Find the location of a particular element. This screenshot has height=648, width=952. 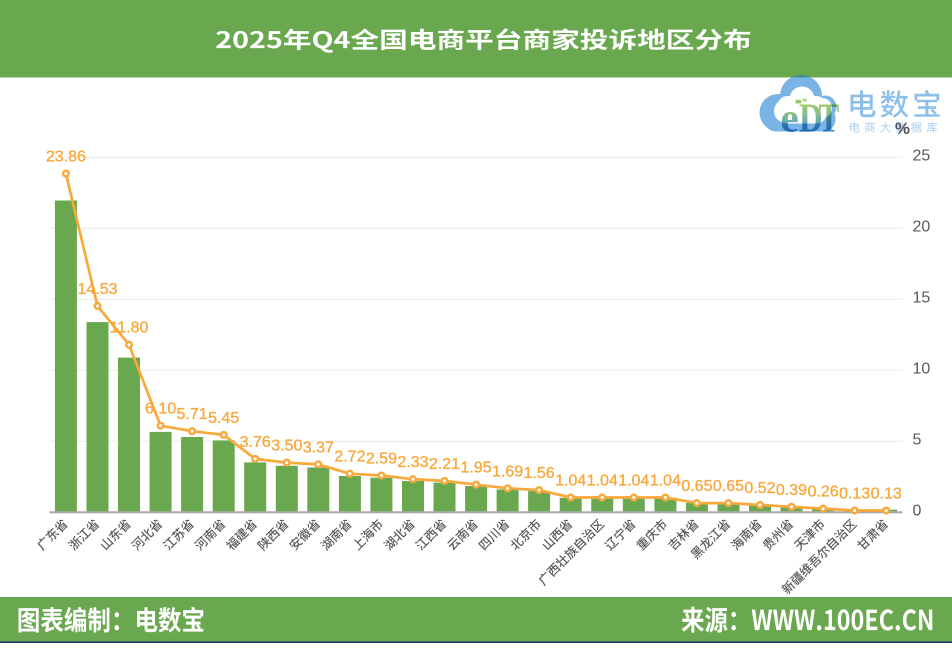

svg-text: 0 is located at coordinates (917, 511).